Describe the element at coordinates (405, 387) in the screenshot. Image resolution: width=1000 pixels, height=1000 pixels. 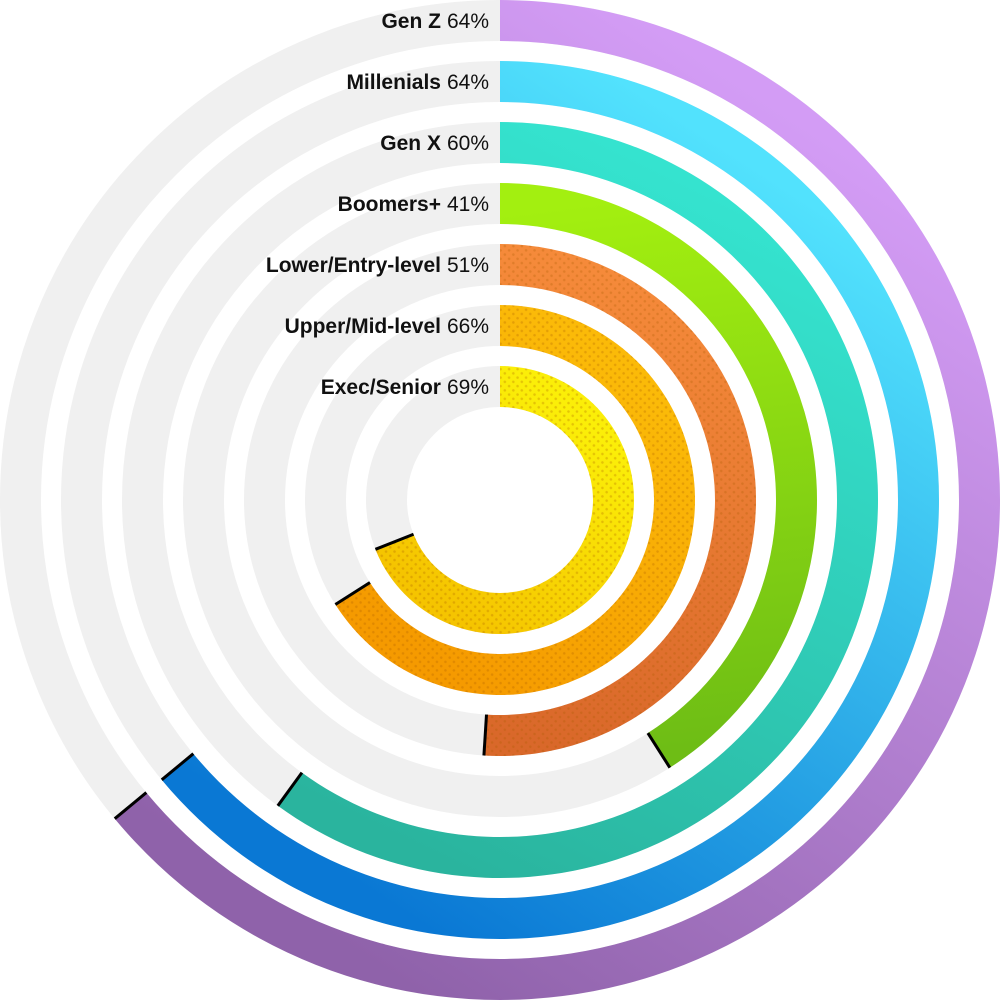
I see `ring-label-6: Exec/Senior 69%` at that location.